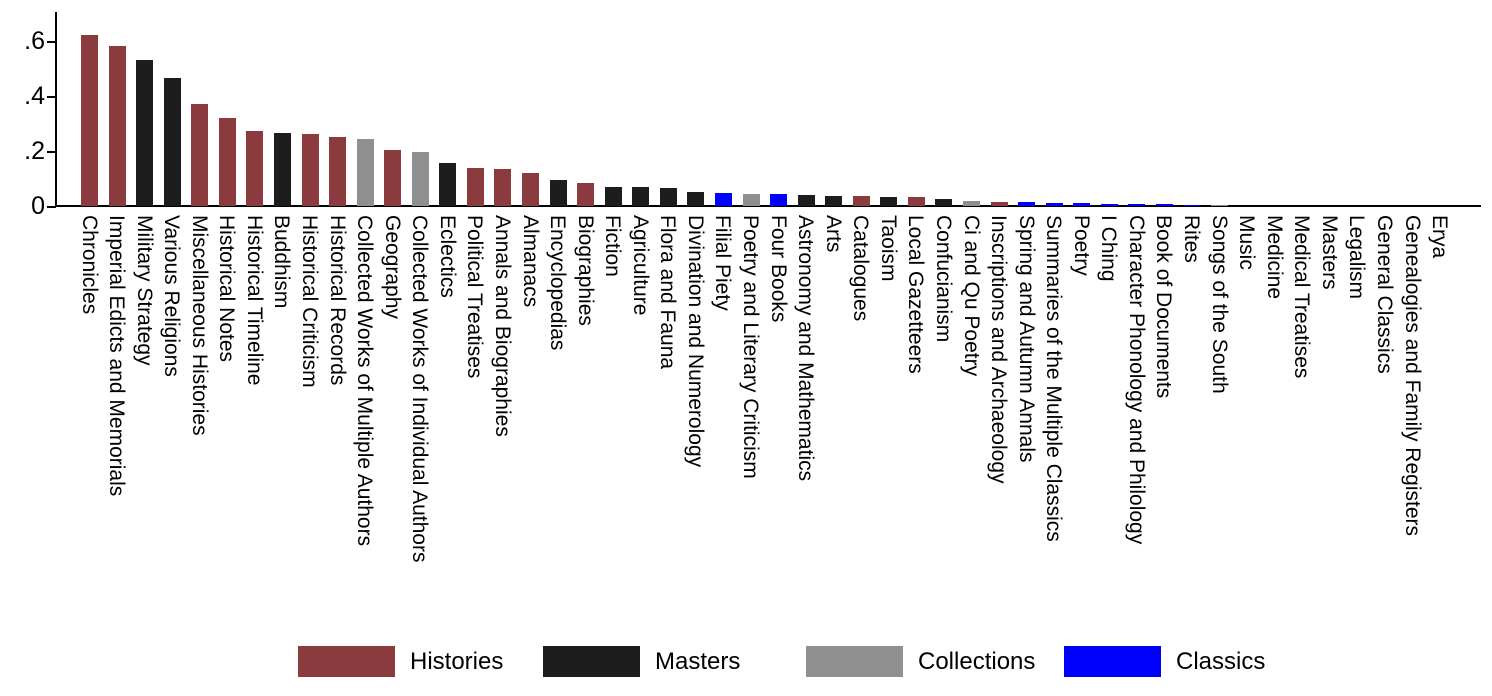 This screenshot has width=1492, height=696. What do you see at coordinates (1081, 245) in the screenshot?
I see `x-label-poetry: Poetry` at bounding box center [1081, 245].